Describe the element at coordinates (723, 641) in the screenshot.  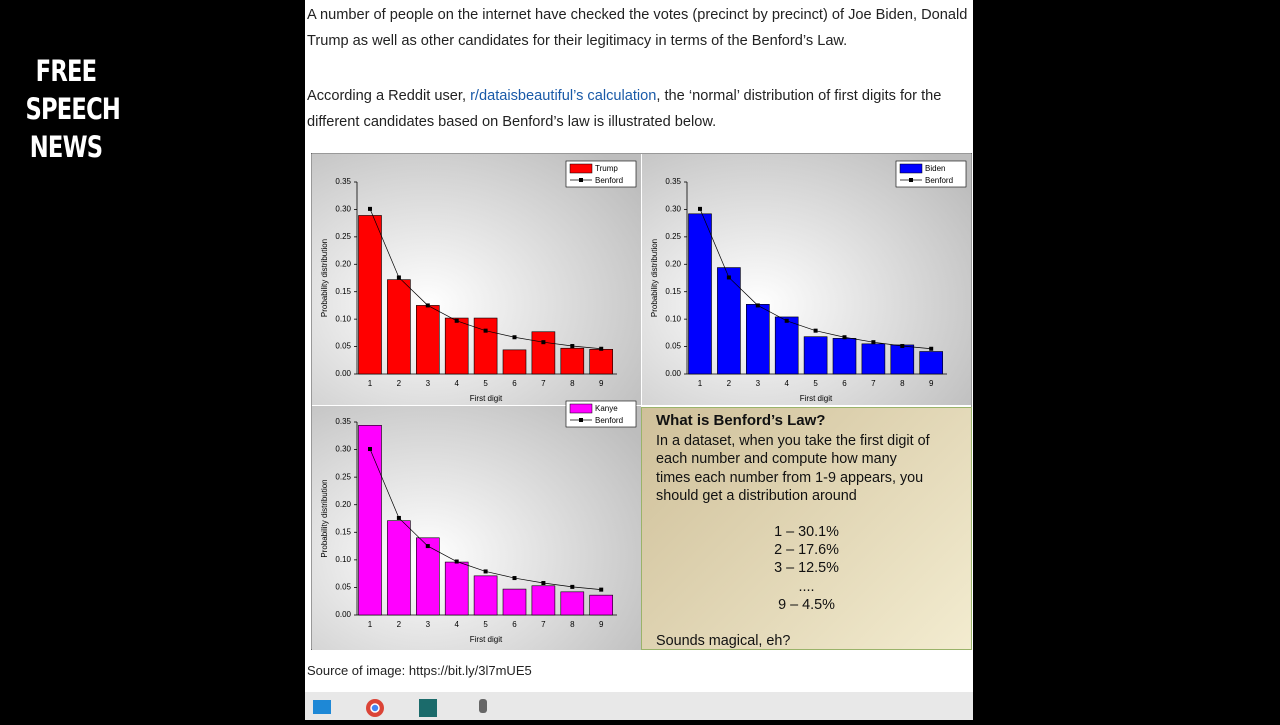
I see `info-closing: Sounds magical, eh?` at that location.